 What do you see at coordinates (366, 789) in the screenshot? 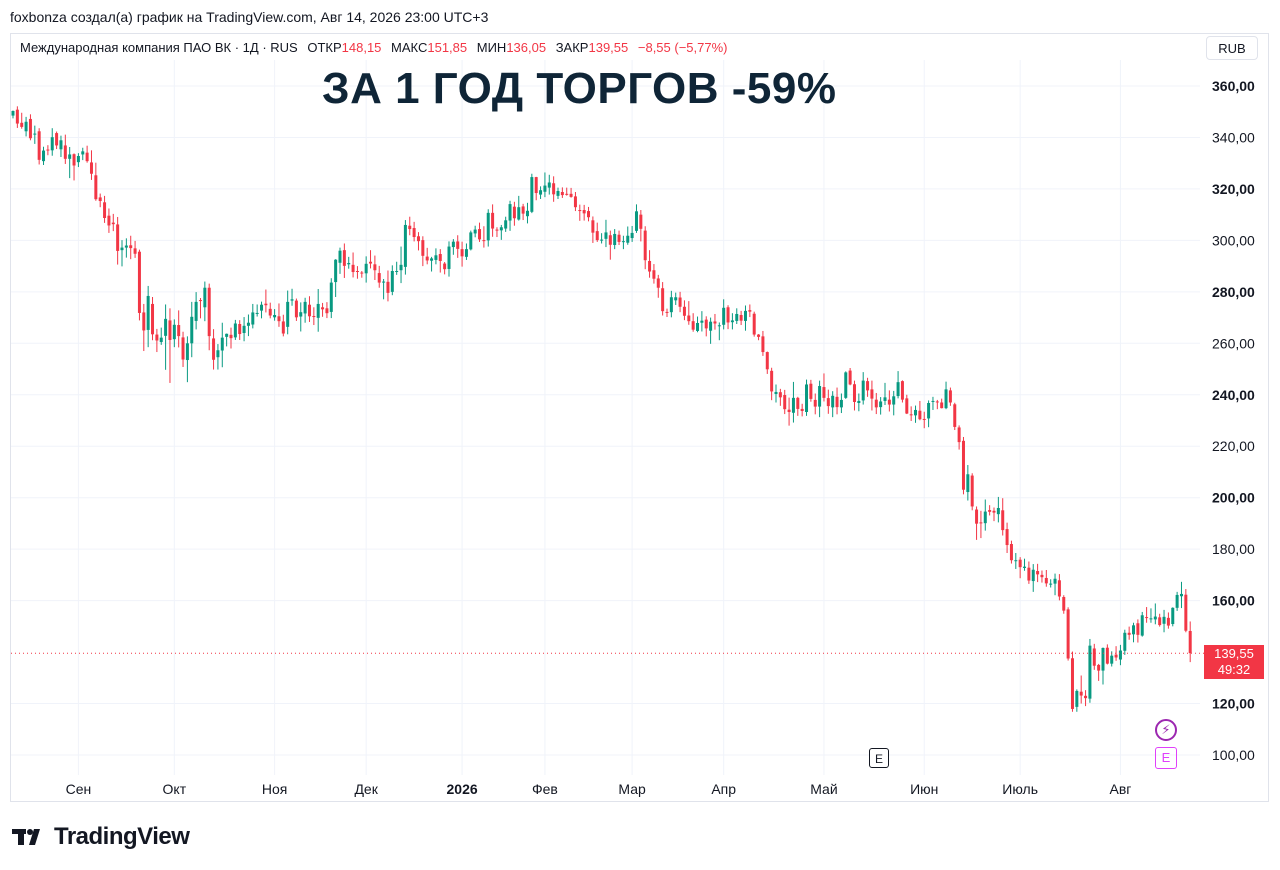
I see `x-tick-label: Дек` at bounding box center [366, 789].